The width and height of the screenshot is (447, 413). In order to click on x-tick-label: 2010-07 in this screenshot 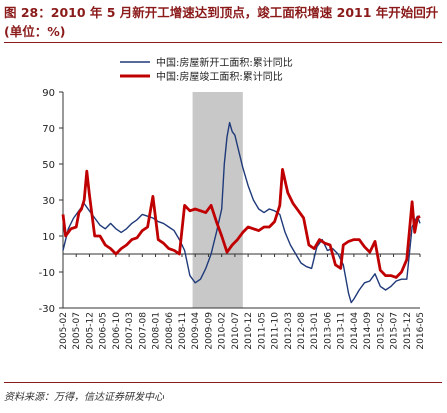, I will do `click(236, 331)`.